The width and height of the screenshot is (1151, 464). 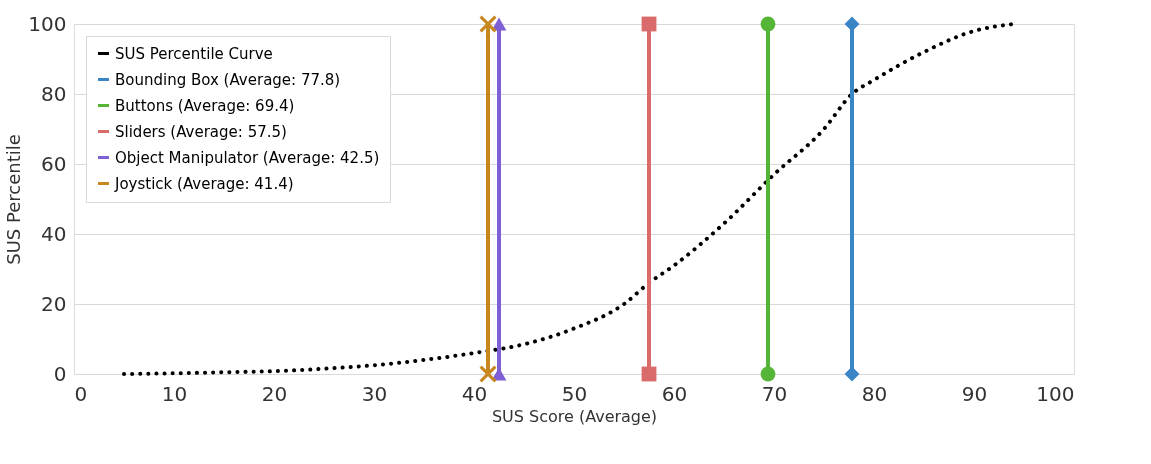 I want to click on legend-label: Joystick (Average: 41.4), so click(x=204, y=183).